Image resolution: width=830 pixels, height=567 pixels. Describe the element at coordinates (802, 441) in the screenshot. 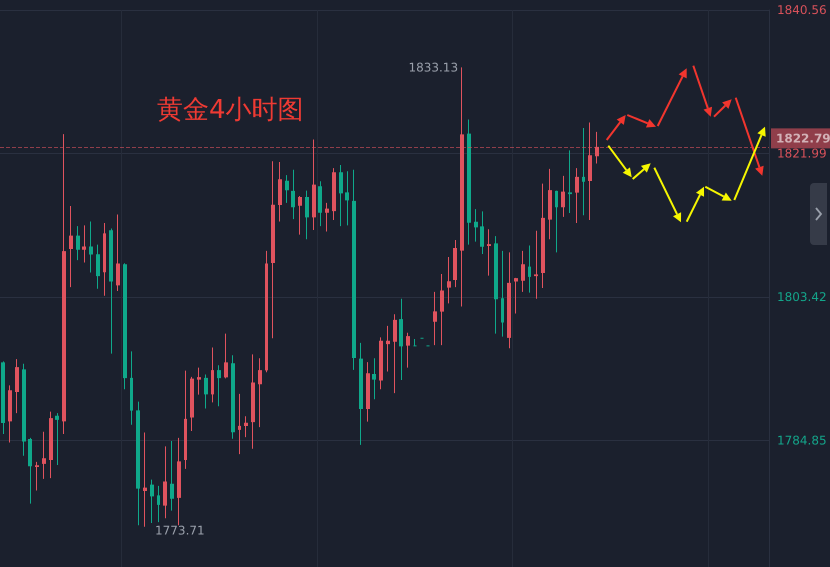

I see `y-tick-label: 1784.85` at that location.